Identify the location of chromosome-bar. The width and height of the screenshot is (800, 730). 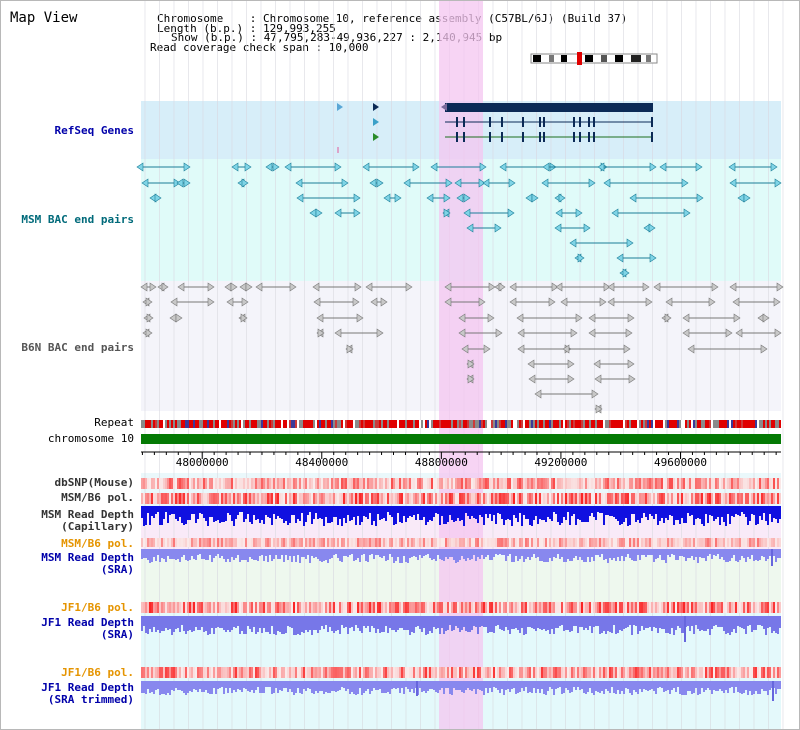
(461, 439).